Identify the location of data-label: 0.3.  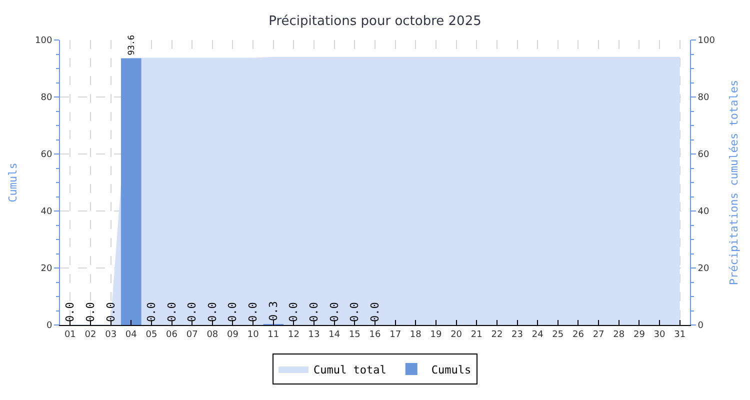
(273, 311).